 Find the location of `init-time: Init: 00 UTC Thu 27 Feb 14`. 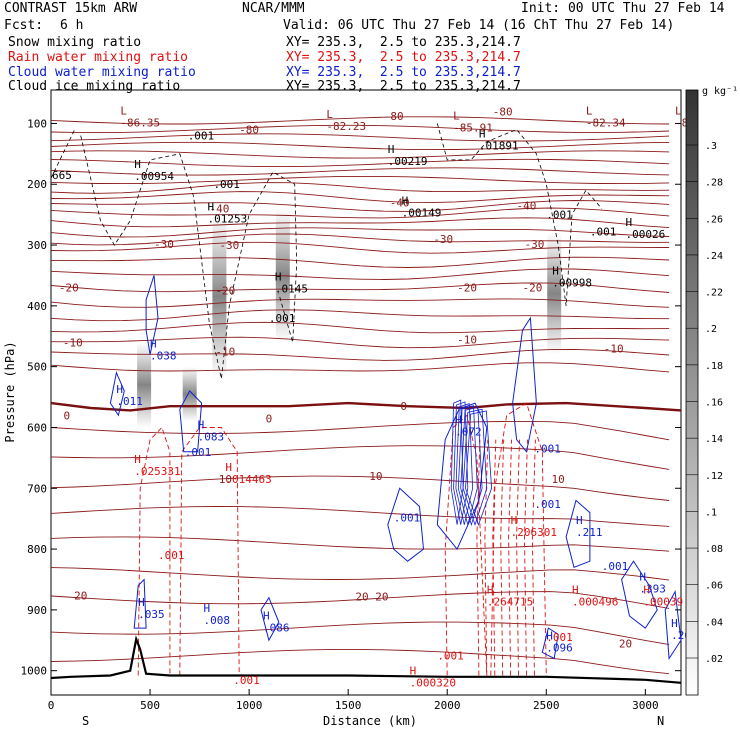

init-time: Init: 00 UTC Thu 27 Feb 14 is located at coordinates (623, 8).